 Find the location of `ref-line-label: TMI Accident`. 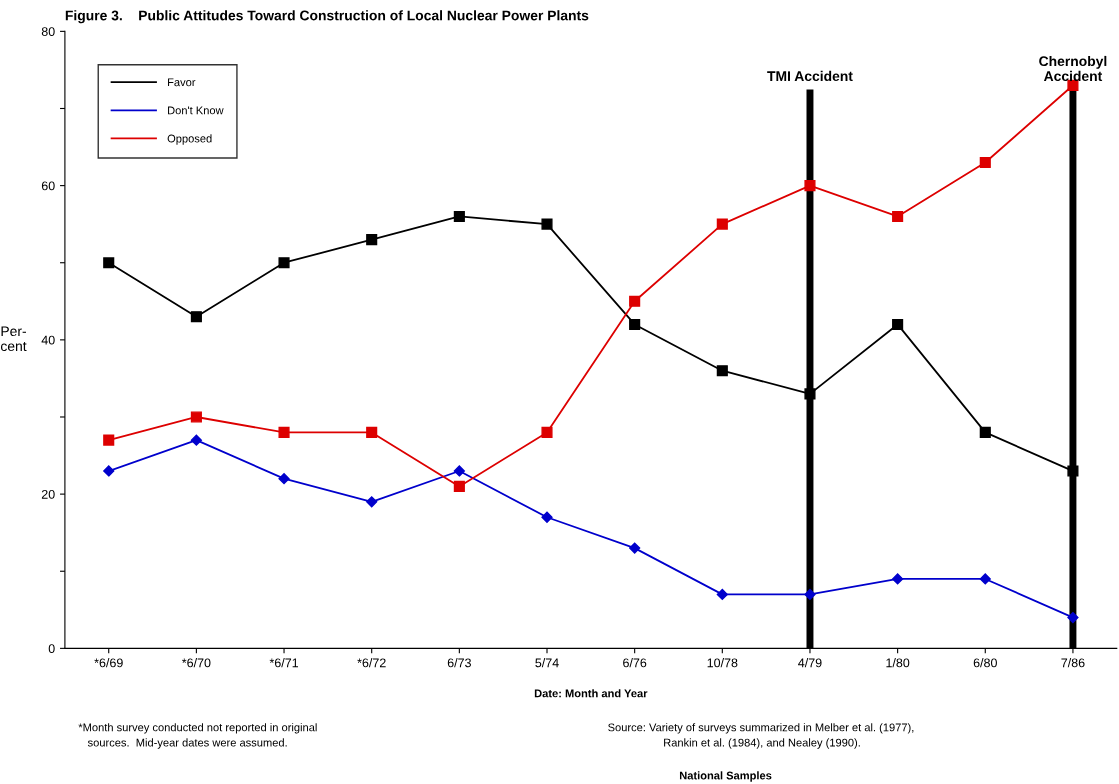

ref-line-label: TMI Accident is located at coordinates (810, 76).